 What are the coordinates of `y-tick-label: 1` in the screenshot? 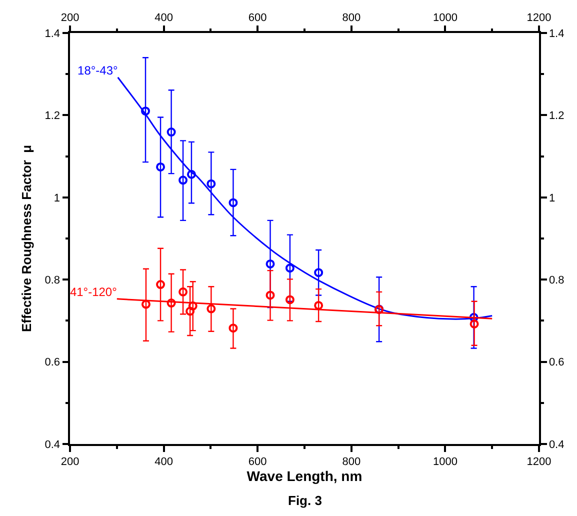 It's located at (57, 198).